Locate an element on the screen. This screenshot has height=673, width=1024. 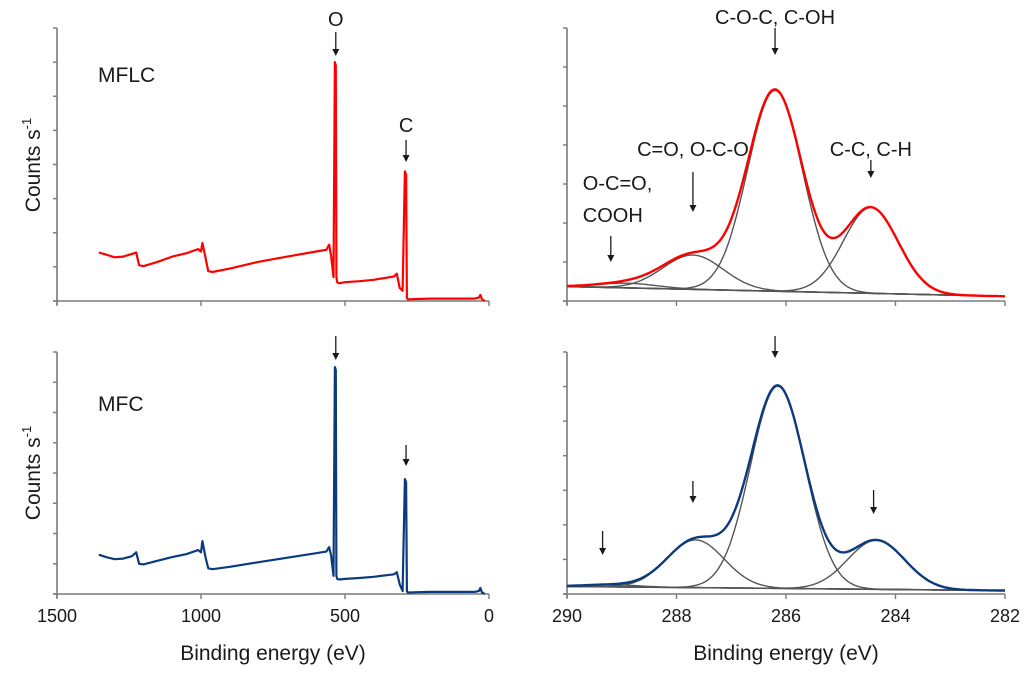
peak-annotation-label: C is located at coordinates (406, 126).